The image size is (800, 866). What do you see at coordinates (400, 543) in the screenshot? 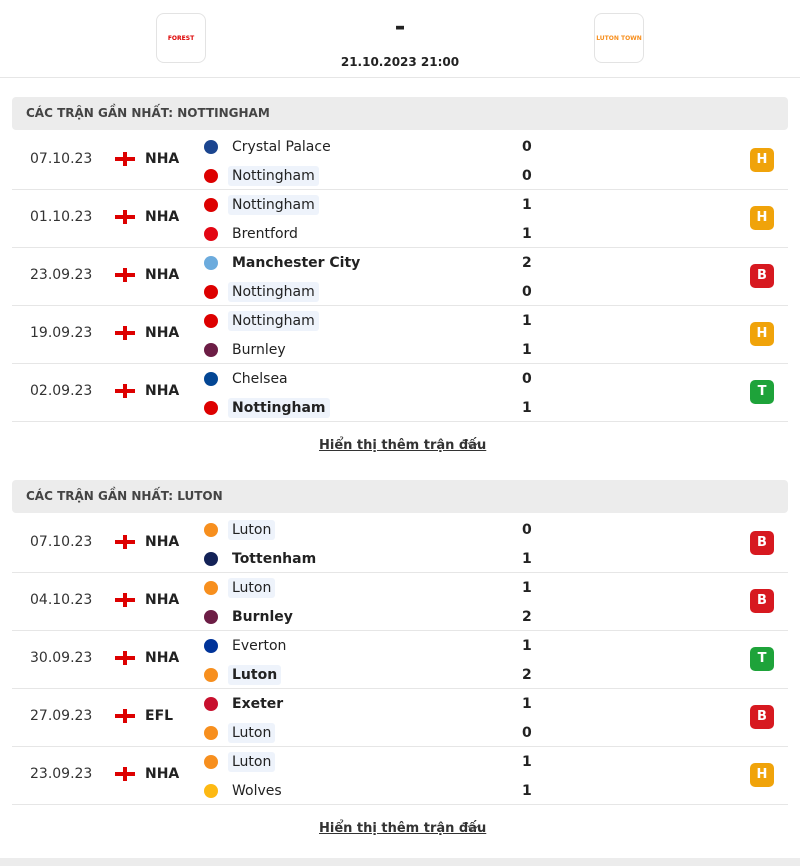
I see `match-row: 07.10.23 NHA Luton 0 Tottenham 1 B` at bounding box center [400, 543].